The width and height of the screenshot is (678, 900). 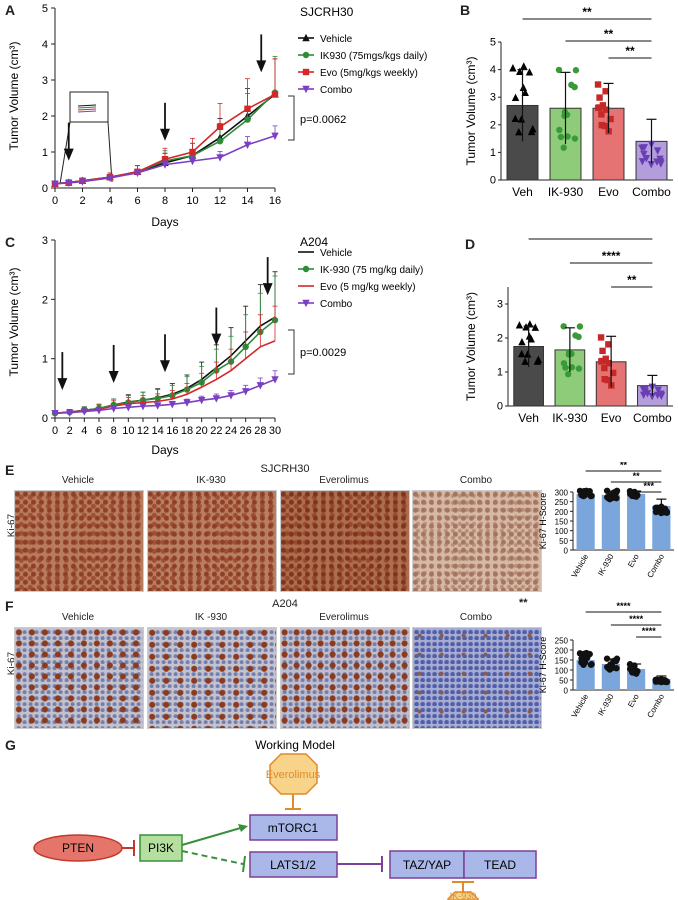 What do you see at coordinates (523, 603) in the screenshot?
I see `micrograph-f-stray-mark: **` at bounding box center [523, 603].